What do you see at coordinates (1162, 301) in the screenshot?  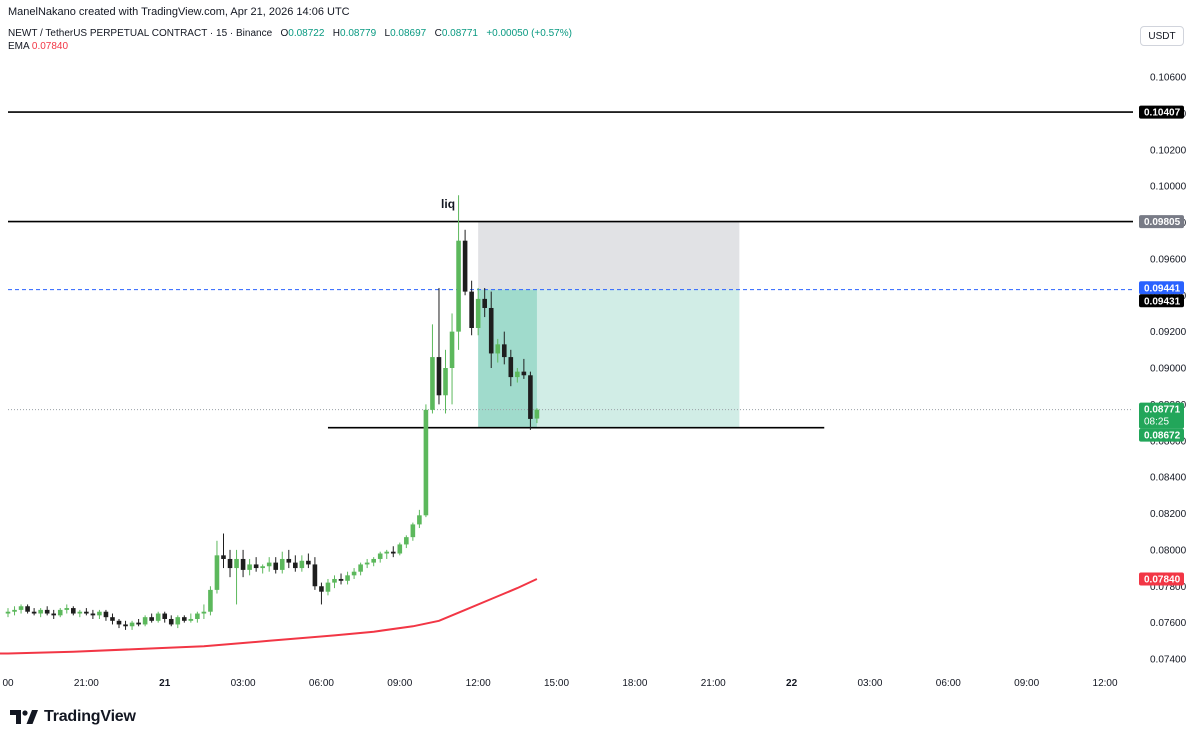 I see `price-label-text: 0.09431` at bounding box center [1162, 301].